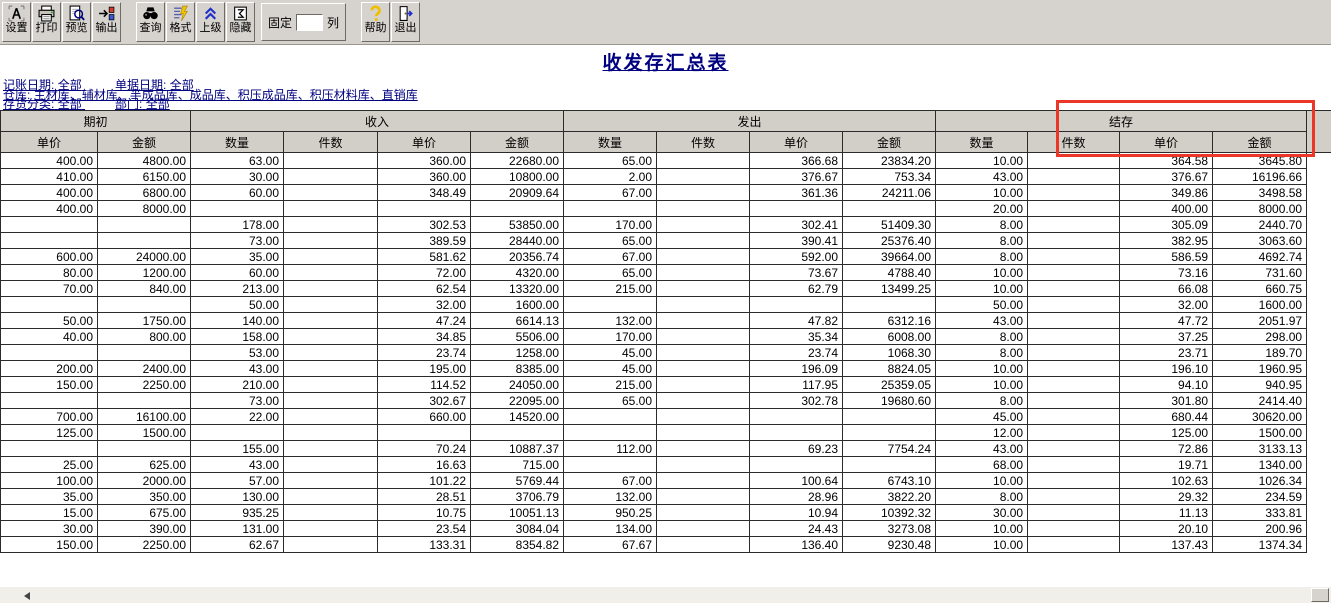  I want to click on table-cell: 350.00, so click(144, 496).